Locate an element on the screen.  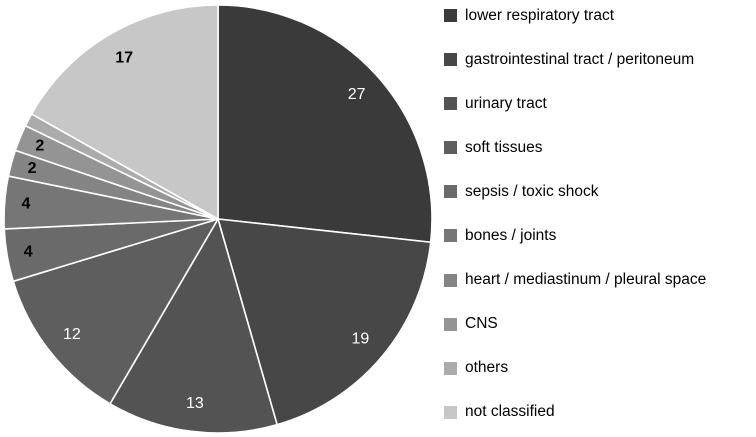
legend-item-9: not classified is located at coordinates (599, 412).